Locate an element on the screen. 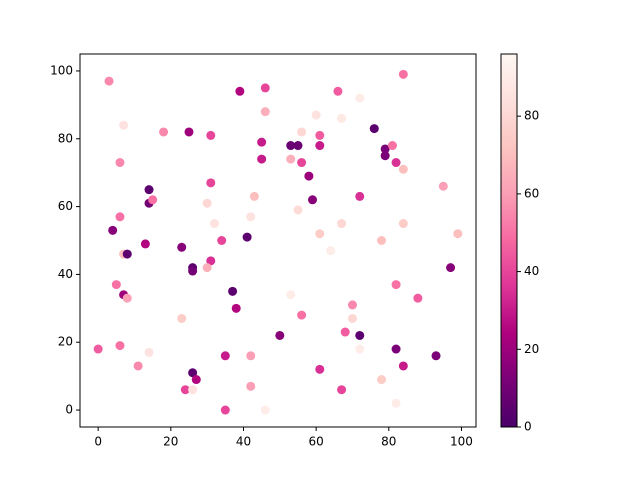 The image size is (640, 484). x-tick-label: 100 is located at coordinates (461, 442).